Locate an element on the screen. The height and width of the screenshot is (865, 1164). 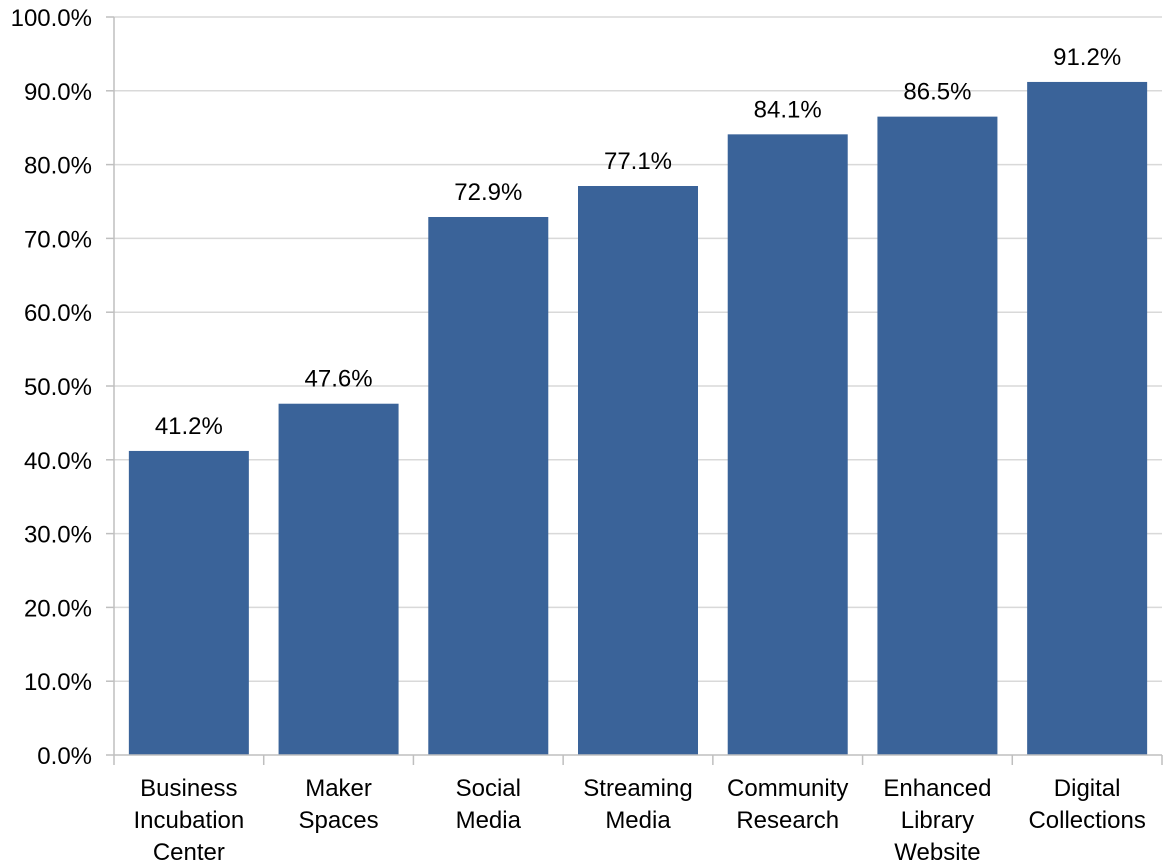
category-label-line: Library is located at coordinates (937, 820).